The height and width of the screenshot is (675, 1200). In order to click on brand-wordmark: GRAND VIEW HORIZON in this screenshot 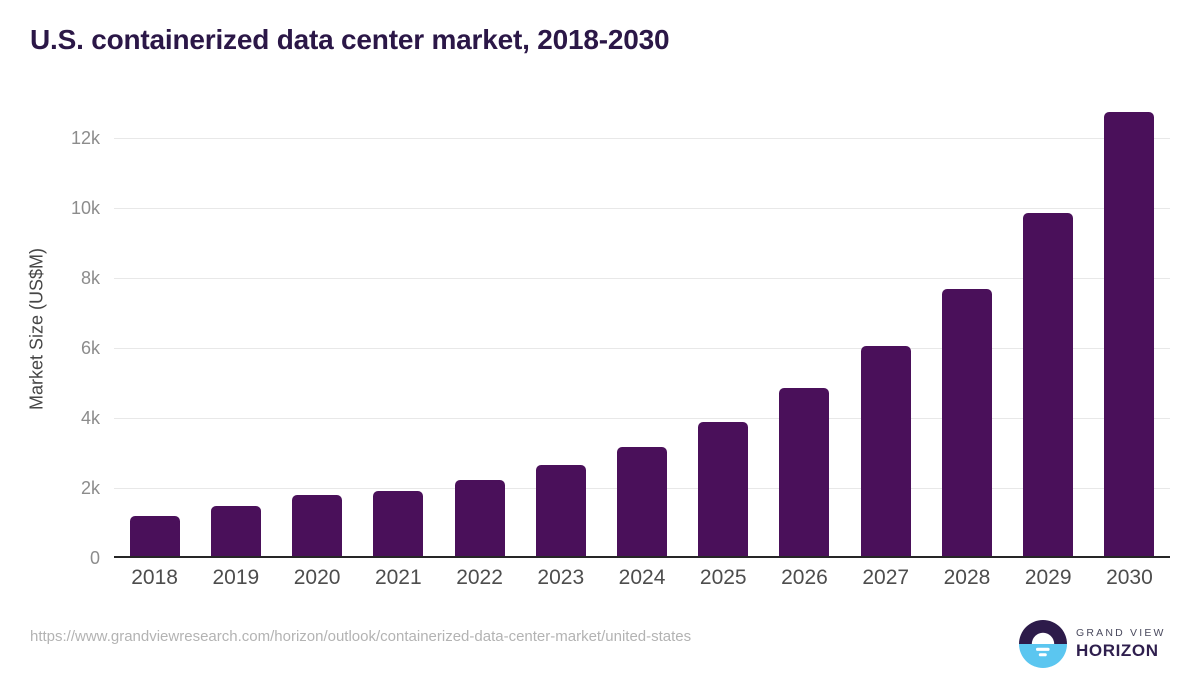, I will do `click(1121, 644)`.